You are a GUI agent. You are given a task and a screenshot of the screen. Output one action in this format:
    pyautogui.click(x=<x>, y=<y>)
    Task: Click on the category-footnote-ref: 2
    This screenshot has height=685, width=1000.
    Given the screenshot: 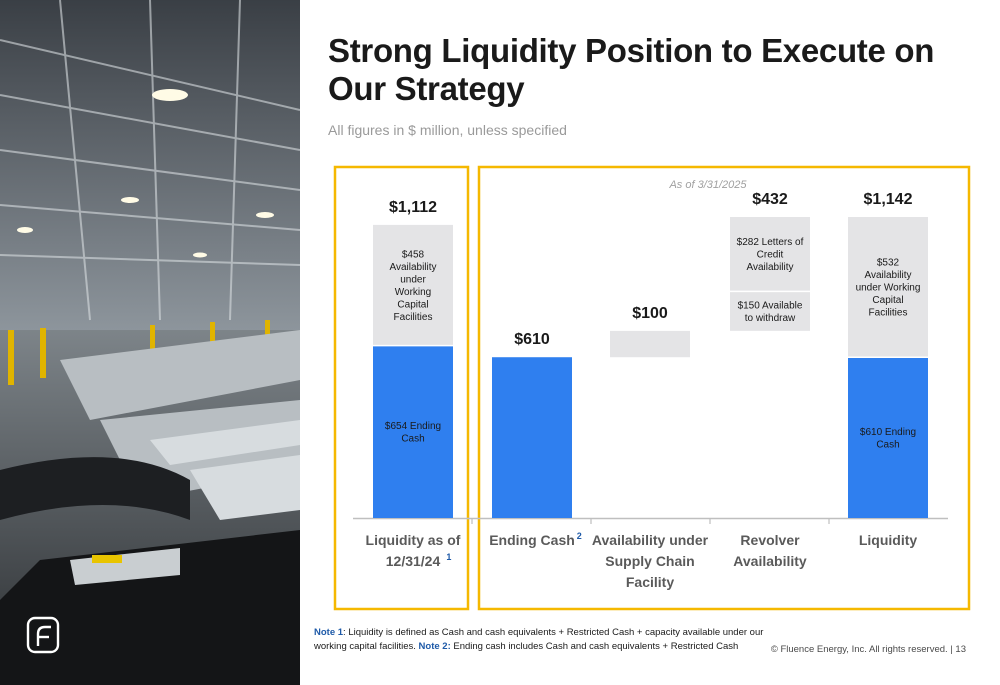 What is the action you would take?
    pyautogui.click(x=579, y=536)
    